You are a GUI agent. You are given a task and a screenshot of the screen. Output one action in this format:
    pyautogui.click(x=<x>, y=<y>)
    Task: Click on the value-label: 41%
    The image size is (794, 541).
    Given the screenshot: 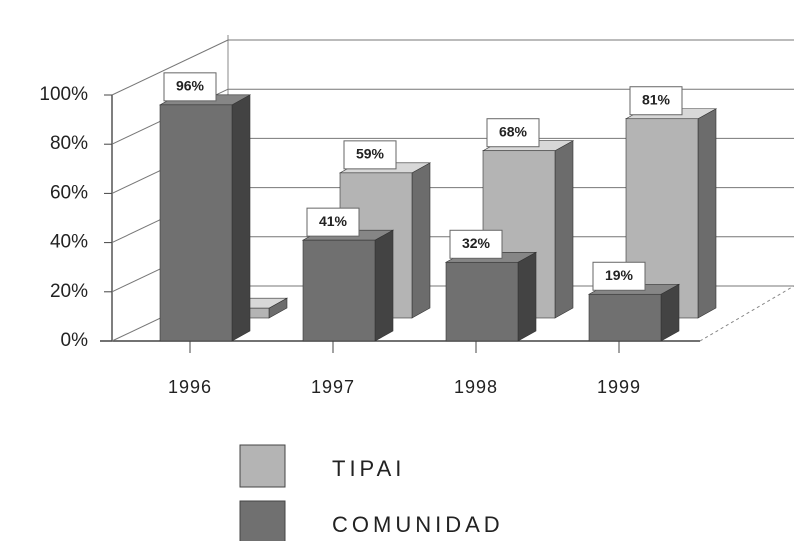 What is the action you would take?
    pyautogui.click(x=333, y=221)
    